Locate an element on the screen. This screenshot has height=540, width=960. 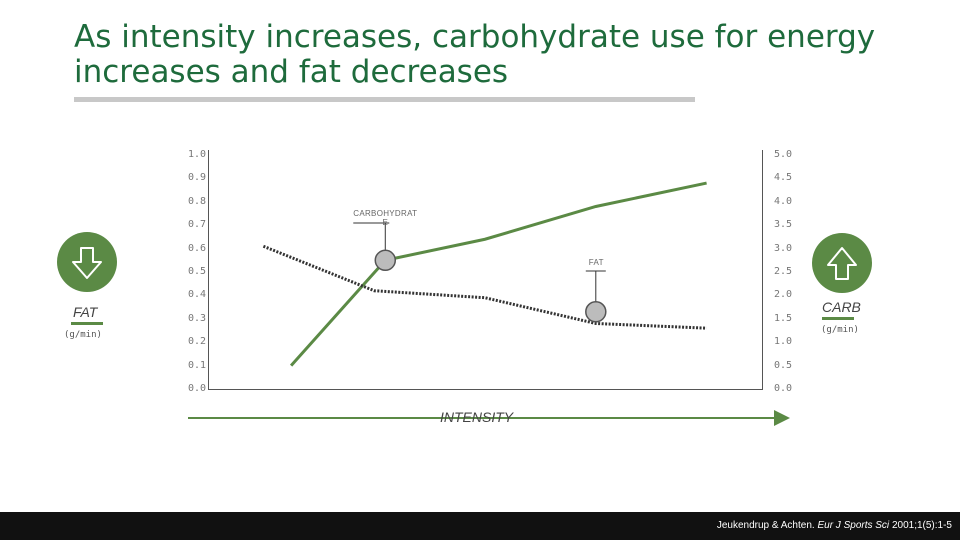
right-axis-tick: 0.5 is located at coordinates (783, 365).